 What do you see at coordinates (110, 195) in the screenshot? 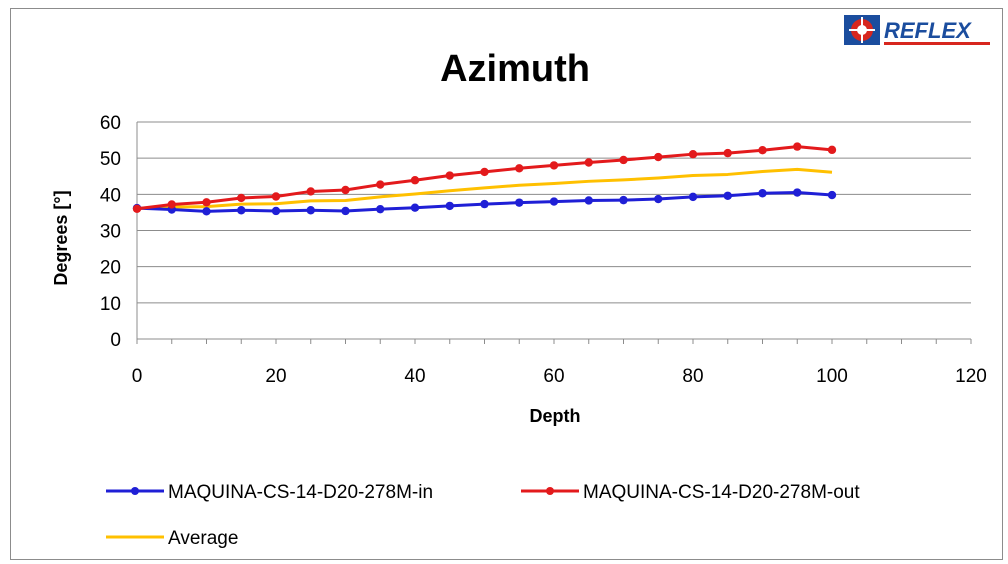
I see `y-tick-label-4: 40` at bounding box center [110, 195].